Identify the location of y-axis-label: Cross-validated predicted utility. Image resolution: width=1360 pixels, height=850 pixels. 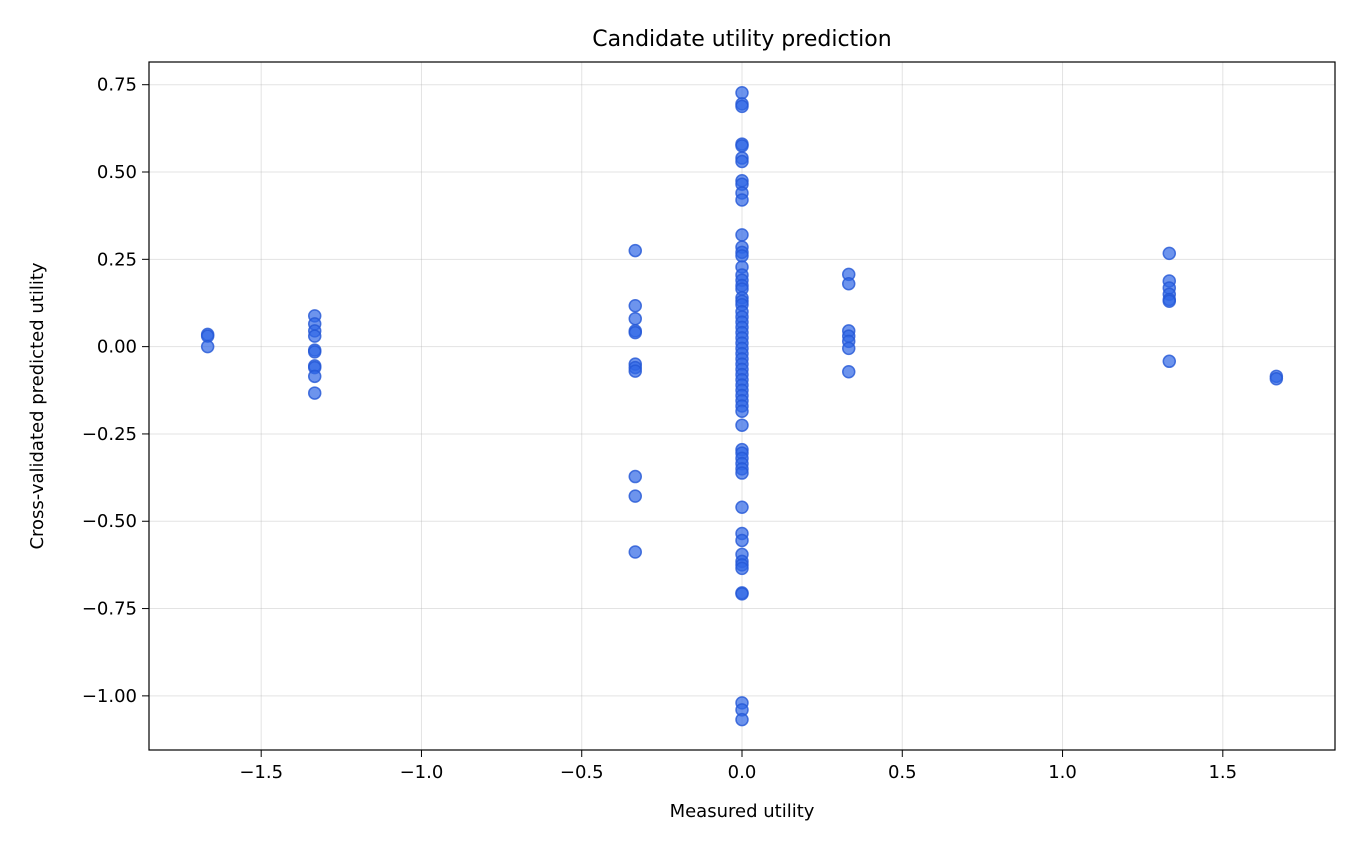
(37, 405).